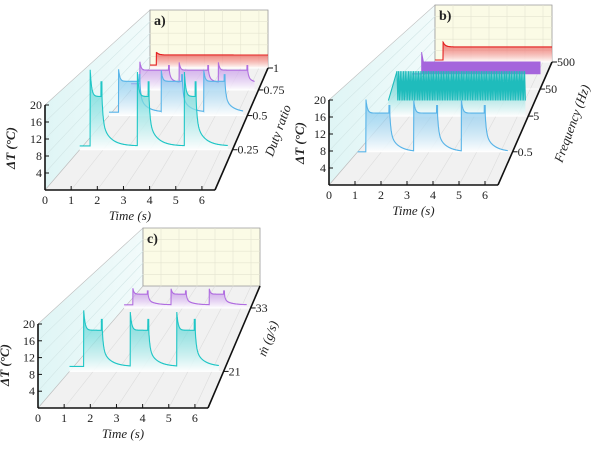  What do you see at coordinates (273, 90) in the screenshot?
I see `depth-tick-label: 0.75` at bounding box center [273, 90].